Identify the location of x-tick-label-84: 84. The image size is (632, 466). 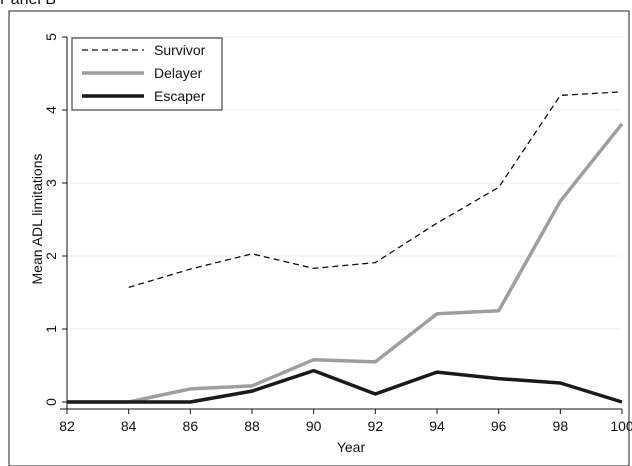
(129, 426).